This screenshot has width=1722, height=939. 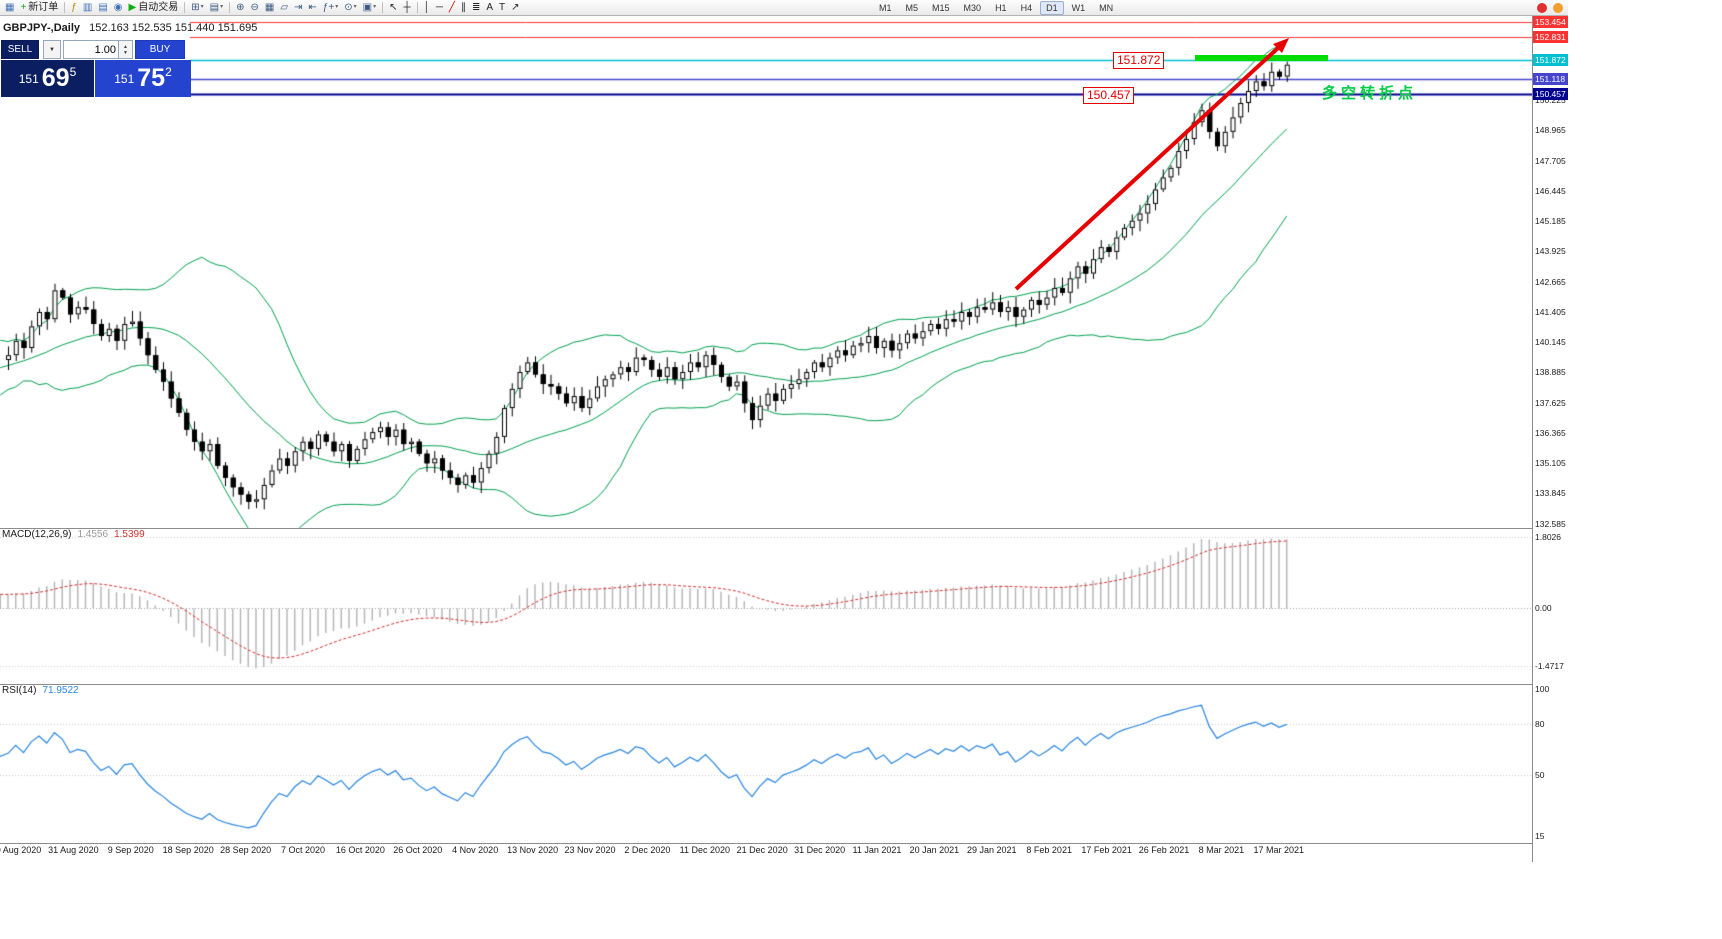 I want to click on date-axis-label: 4 Nov 2020, so click(x=475, y=850).